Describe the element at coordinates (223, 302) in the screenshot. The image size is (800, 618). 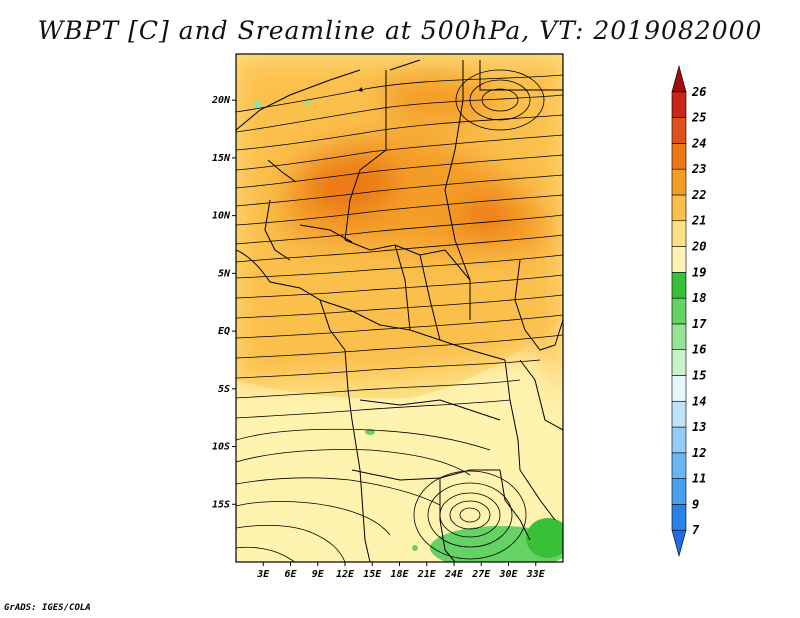
I see `latitude-axis: 20N 15N 10N 5N EQ 5S 10S 15S` at that location.